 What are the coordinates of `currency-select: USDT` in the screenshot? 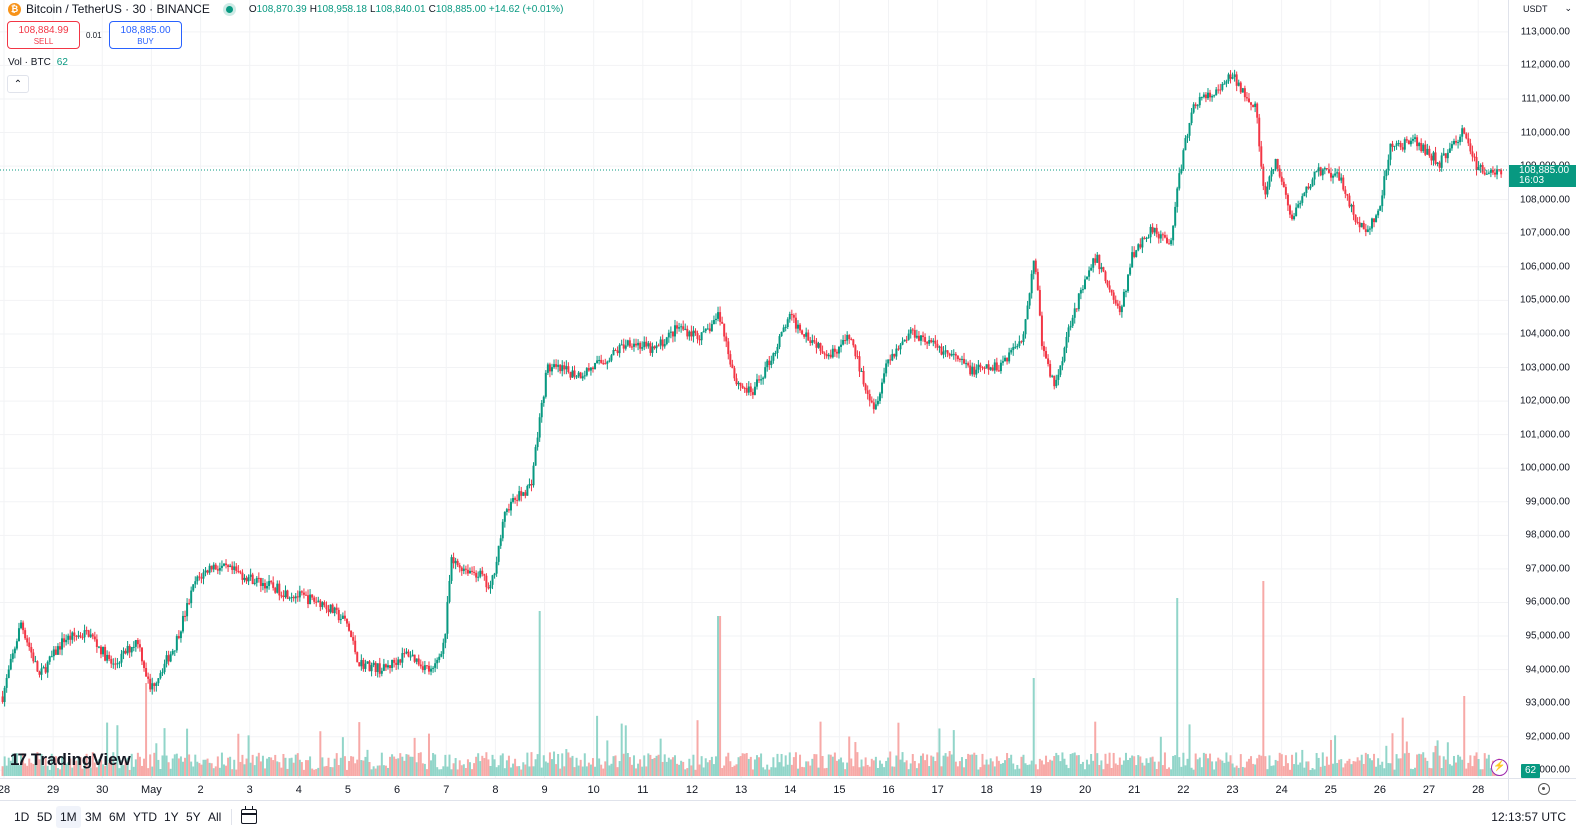 It's located at (1545, 9).